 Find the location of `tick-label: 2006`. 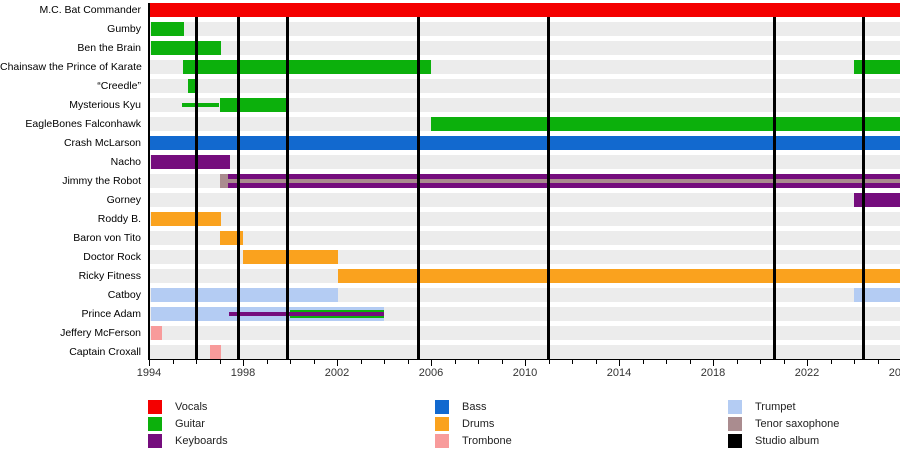

tick-label: 2006 is located at coordinates (431, 373).